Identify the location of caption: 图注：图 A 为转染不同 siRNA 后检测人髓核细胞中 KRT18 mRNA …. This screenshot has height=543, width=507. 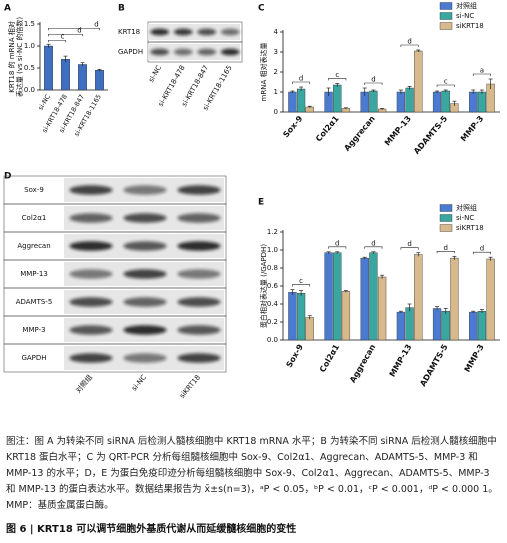
(252, 473).